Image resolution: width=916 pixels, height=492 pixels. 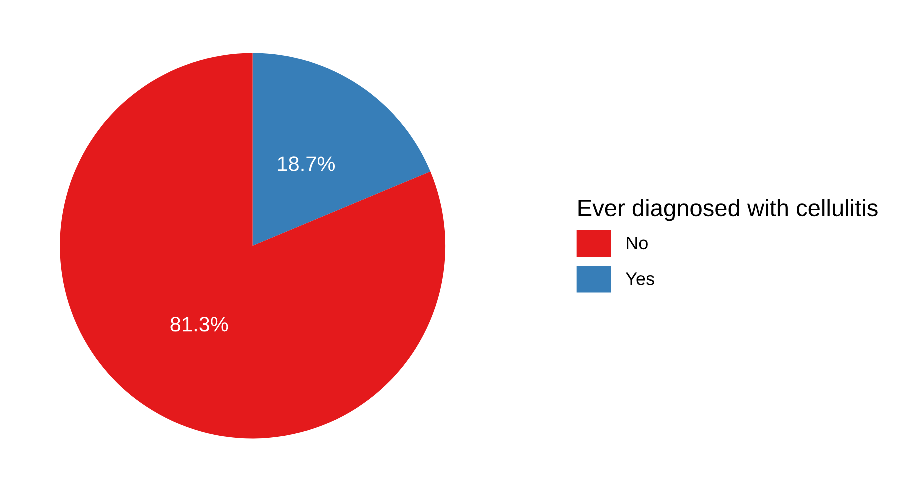 What do you see at coordinates (728, 210) in the screenshot?
I see `legend-title: Ever diagnosed with cellulitis` at bounding box center [728, 210].